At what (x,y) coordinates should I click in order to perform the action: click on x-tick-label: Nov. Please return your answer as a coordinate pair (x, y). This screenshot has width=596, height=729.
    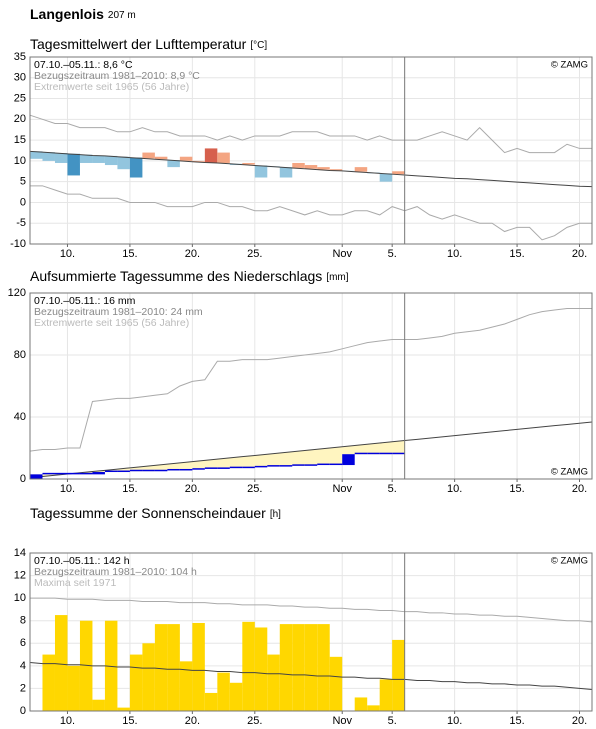
    Looking at the image, I should click on (342, 721).